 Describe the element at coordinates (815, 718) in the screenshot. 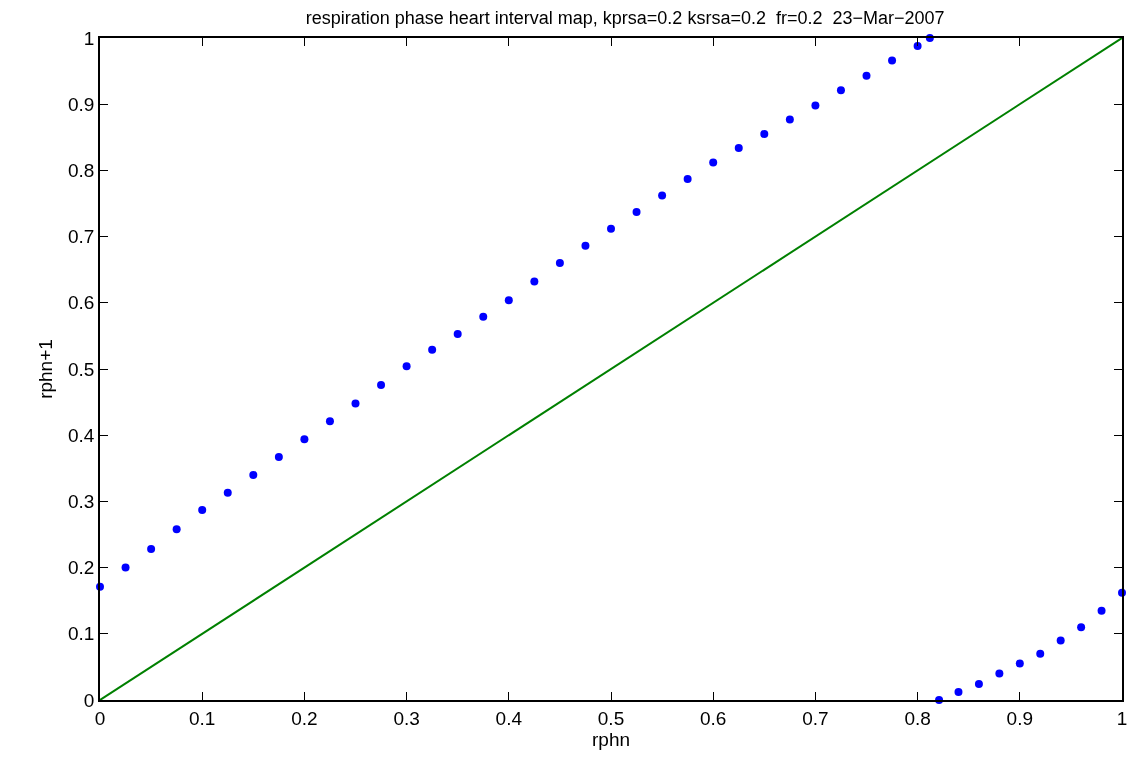

I see `x-tick-label: 0.7` at that location.